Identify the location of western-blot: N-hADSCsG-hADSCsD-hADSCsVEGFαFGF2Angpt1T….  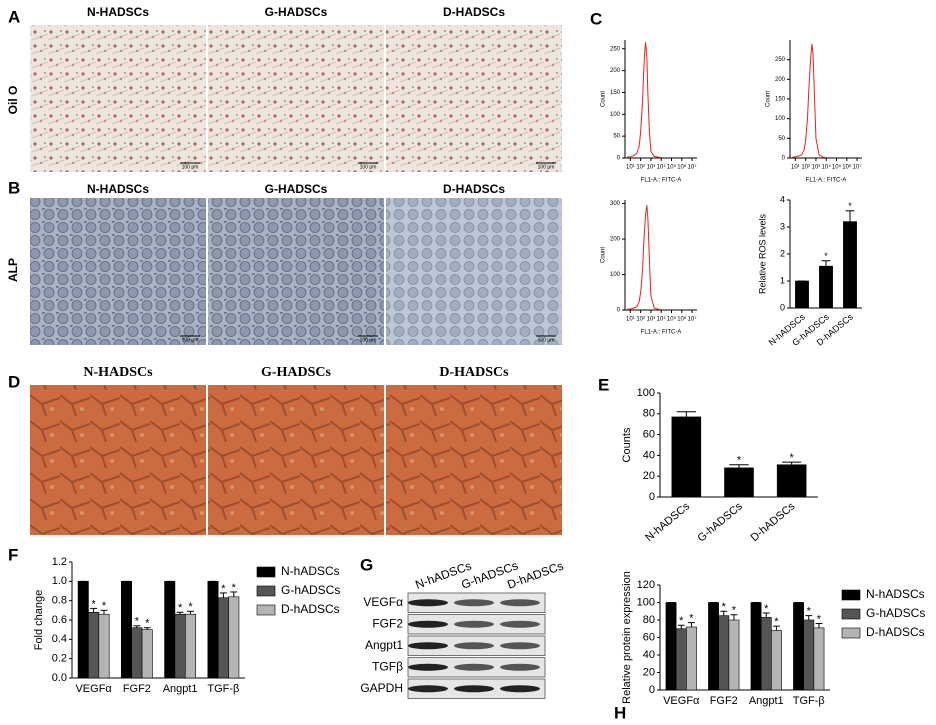
(462, 628).